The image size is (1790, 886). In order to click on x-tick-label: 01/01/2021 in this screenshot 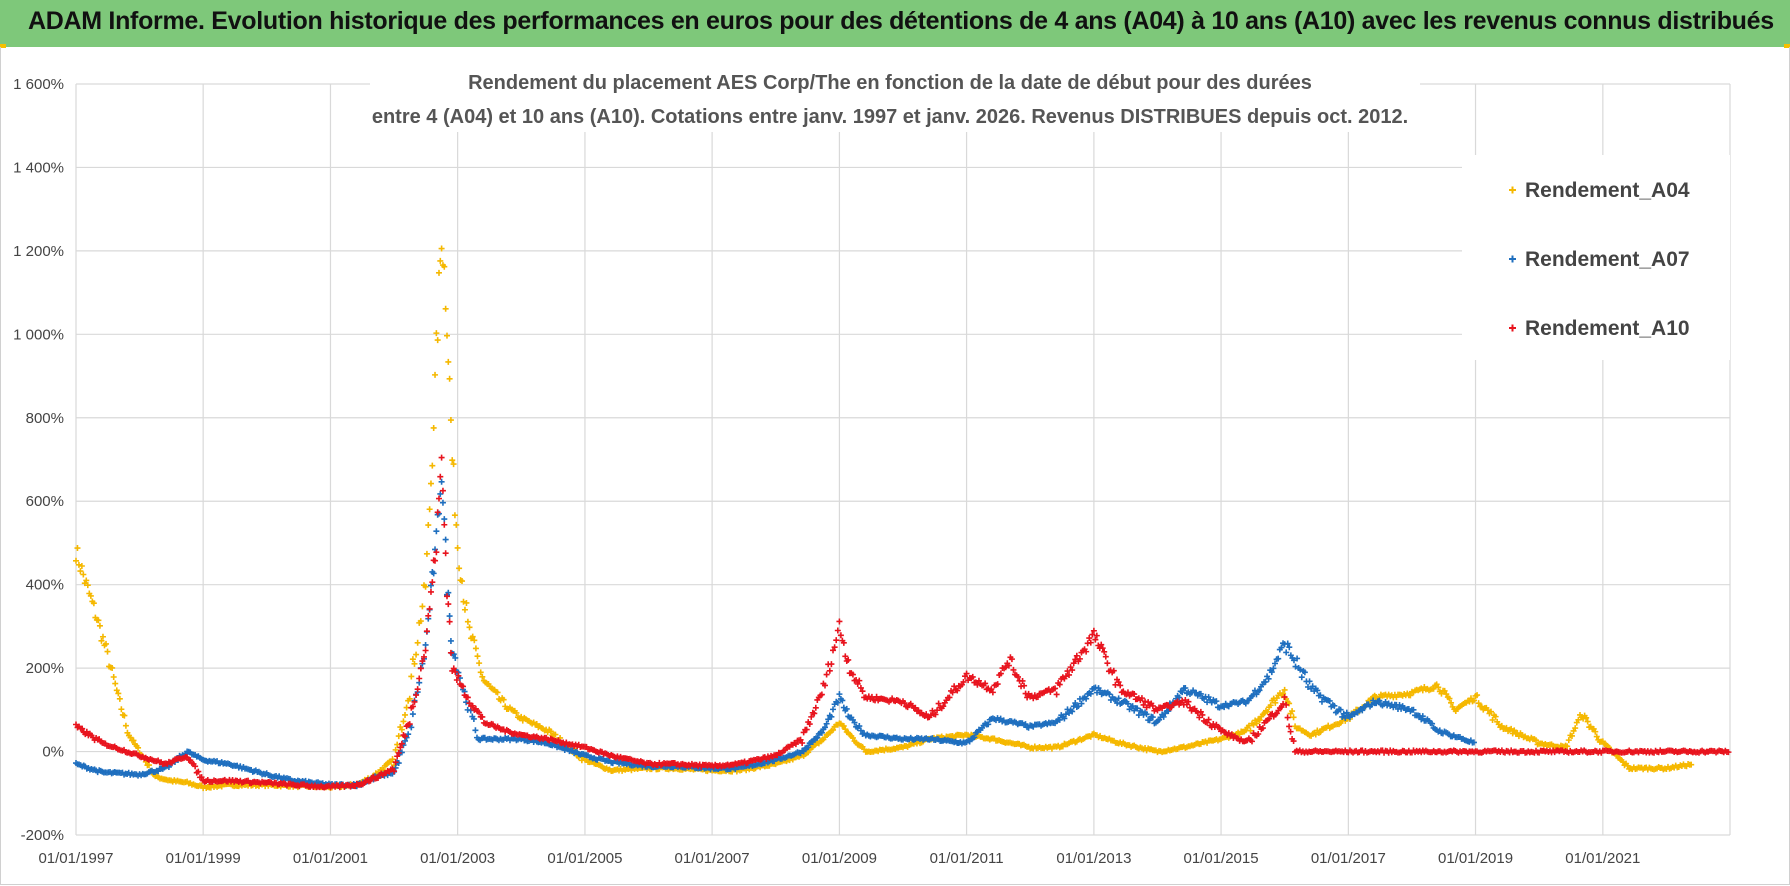, I will do `click(1602, 858)`.